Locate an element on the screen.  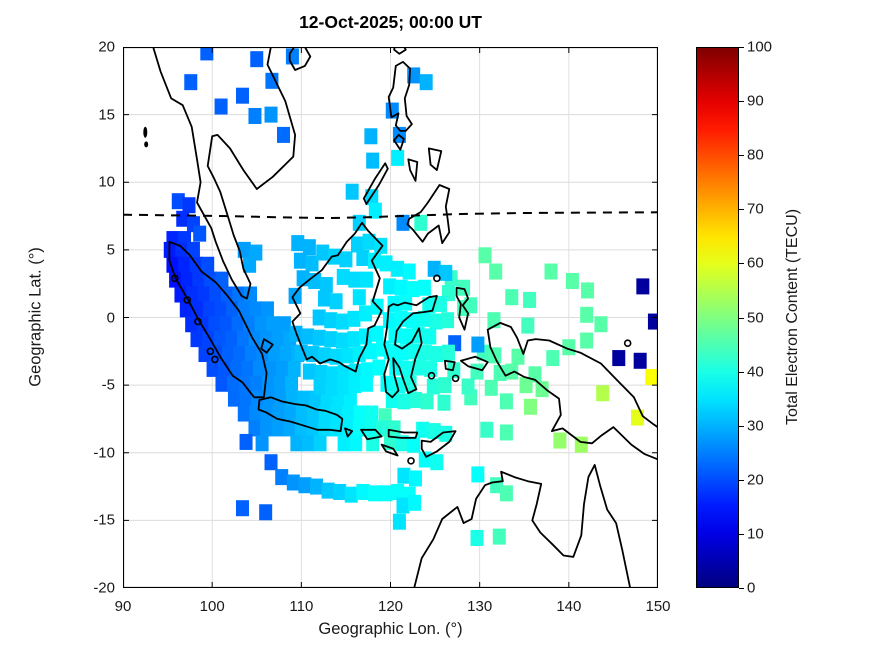
colorbar-tick-label: 0 is located at coordinates (751, 588).